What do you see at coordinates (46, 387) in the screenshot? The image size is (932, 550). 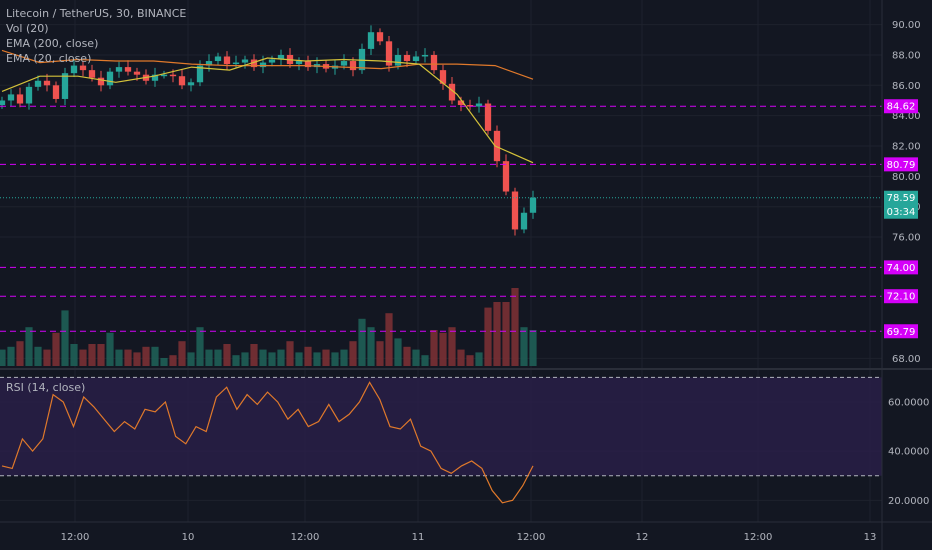 I see `rsi-legend: RSI (14, close)` at bounding box center [46, 387].